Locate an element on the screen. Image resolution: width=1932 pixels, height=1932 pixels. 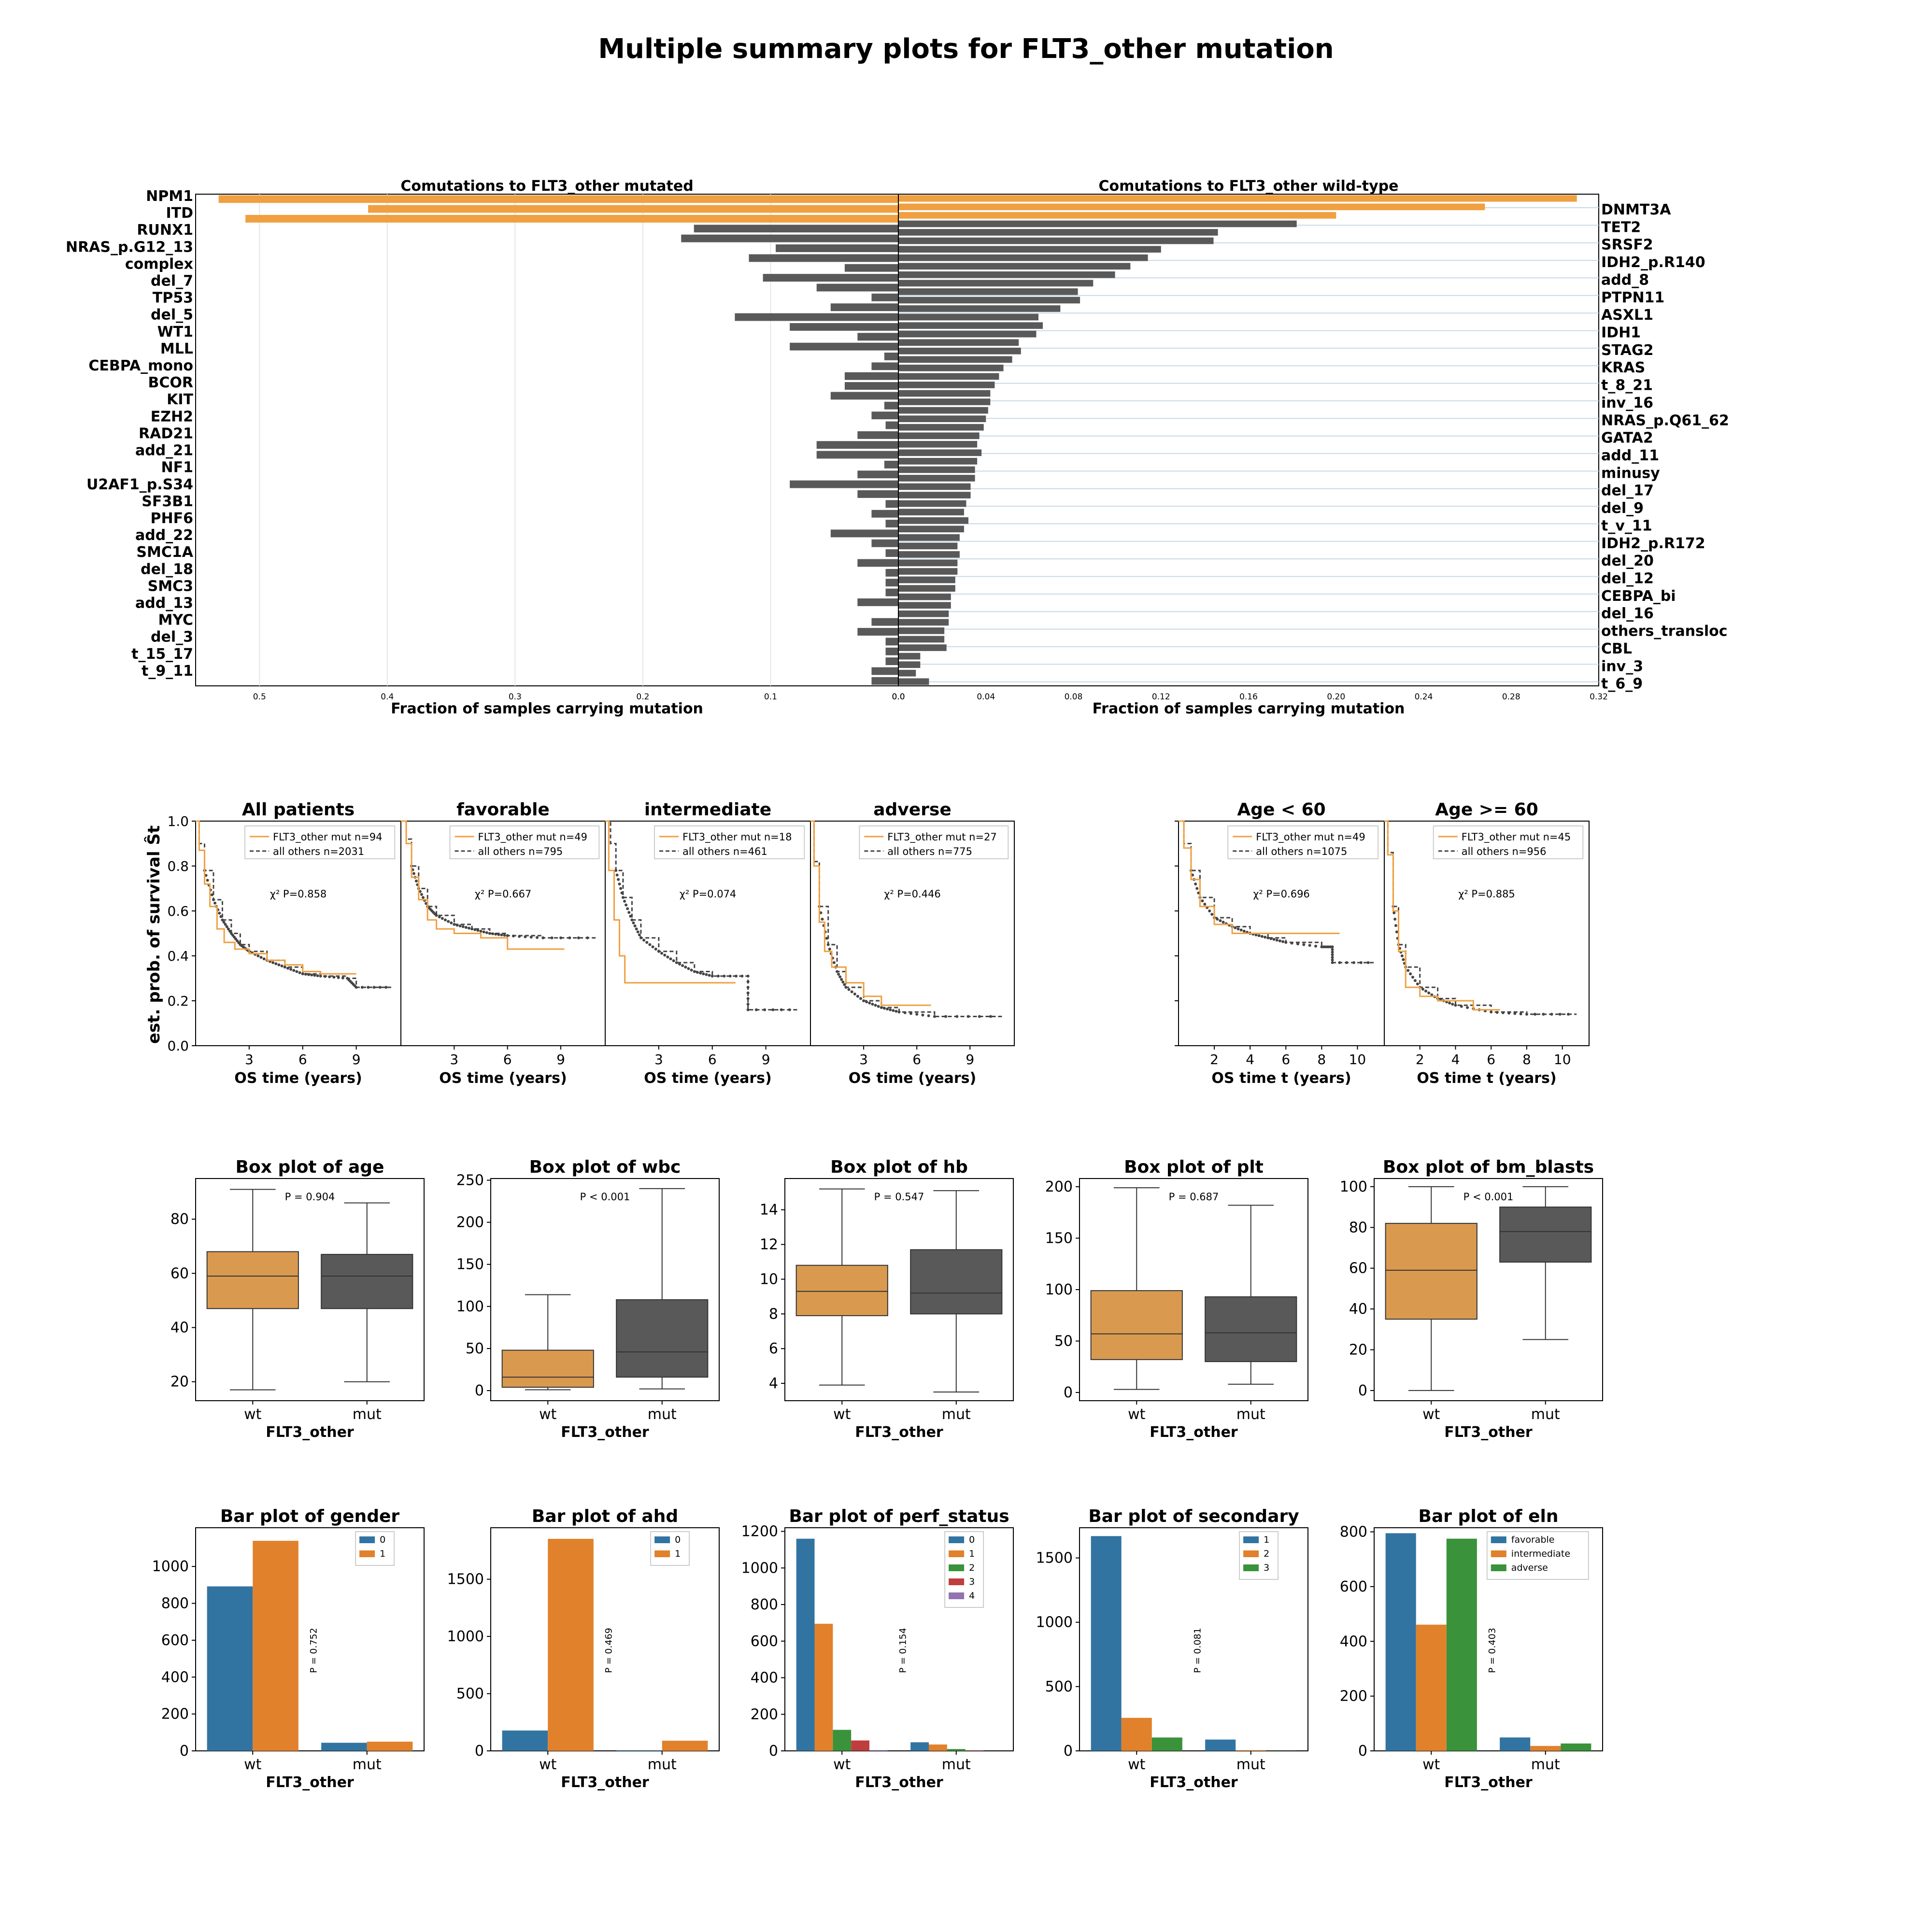
km-pvalue: χ² P=0.858 is located at coordinates (298, 894).